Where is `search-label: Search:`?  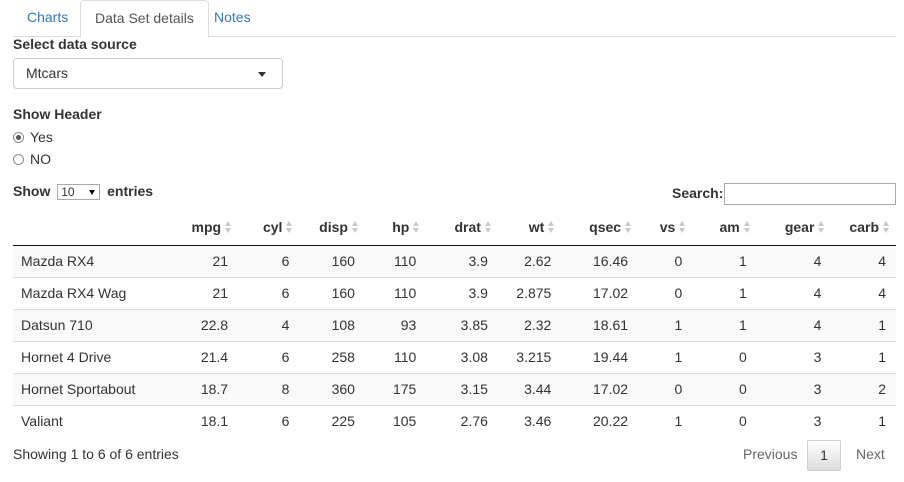
search-label: Search: is located at coordinates (698, 193).